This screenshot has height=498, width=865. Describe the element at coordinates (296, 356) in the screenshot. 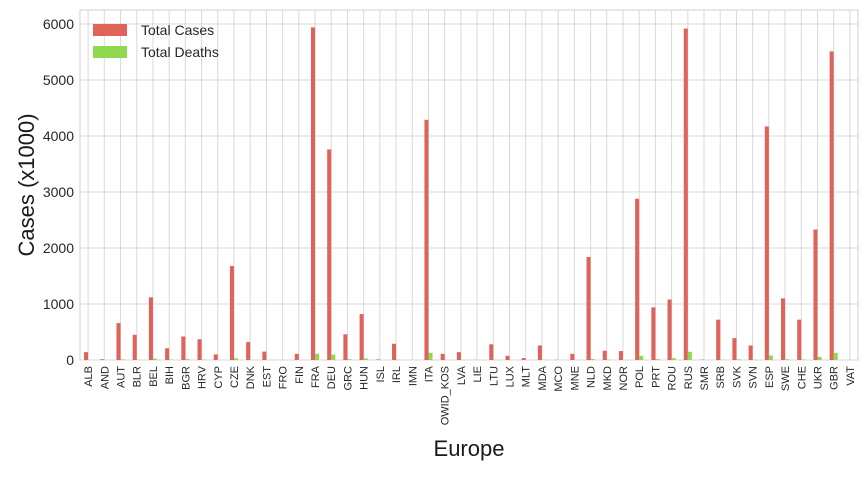

I see `bar-total-cases-fin` at that location.